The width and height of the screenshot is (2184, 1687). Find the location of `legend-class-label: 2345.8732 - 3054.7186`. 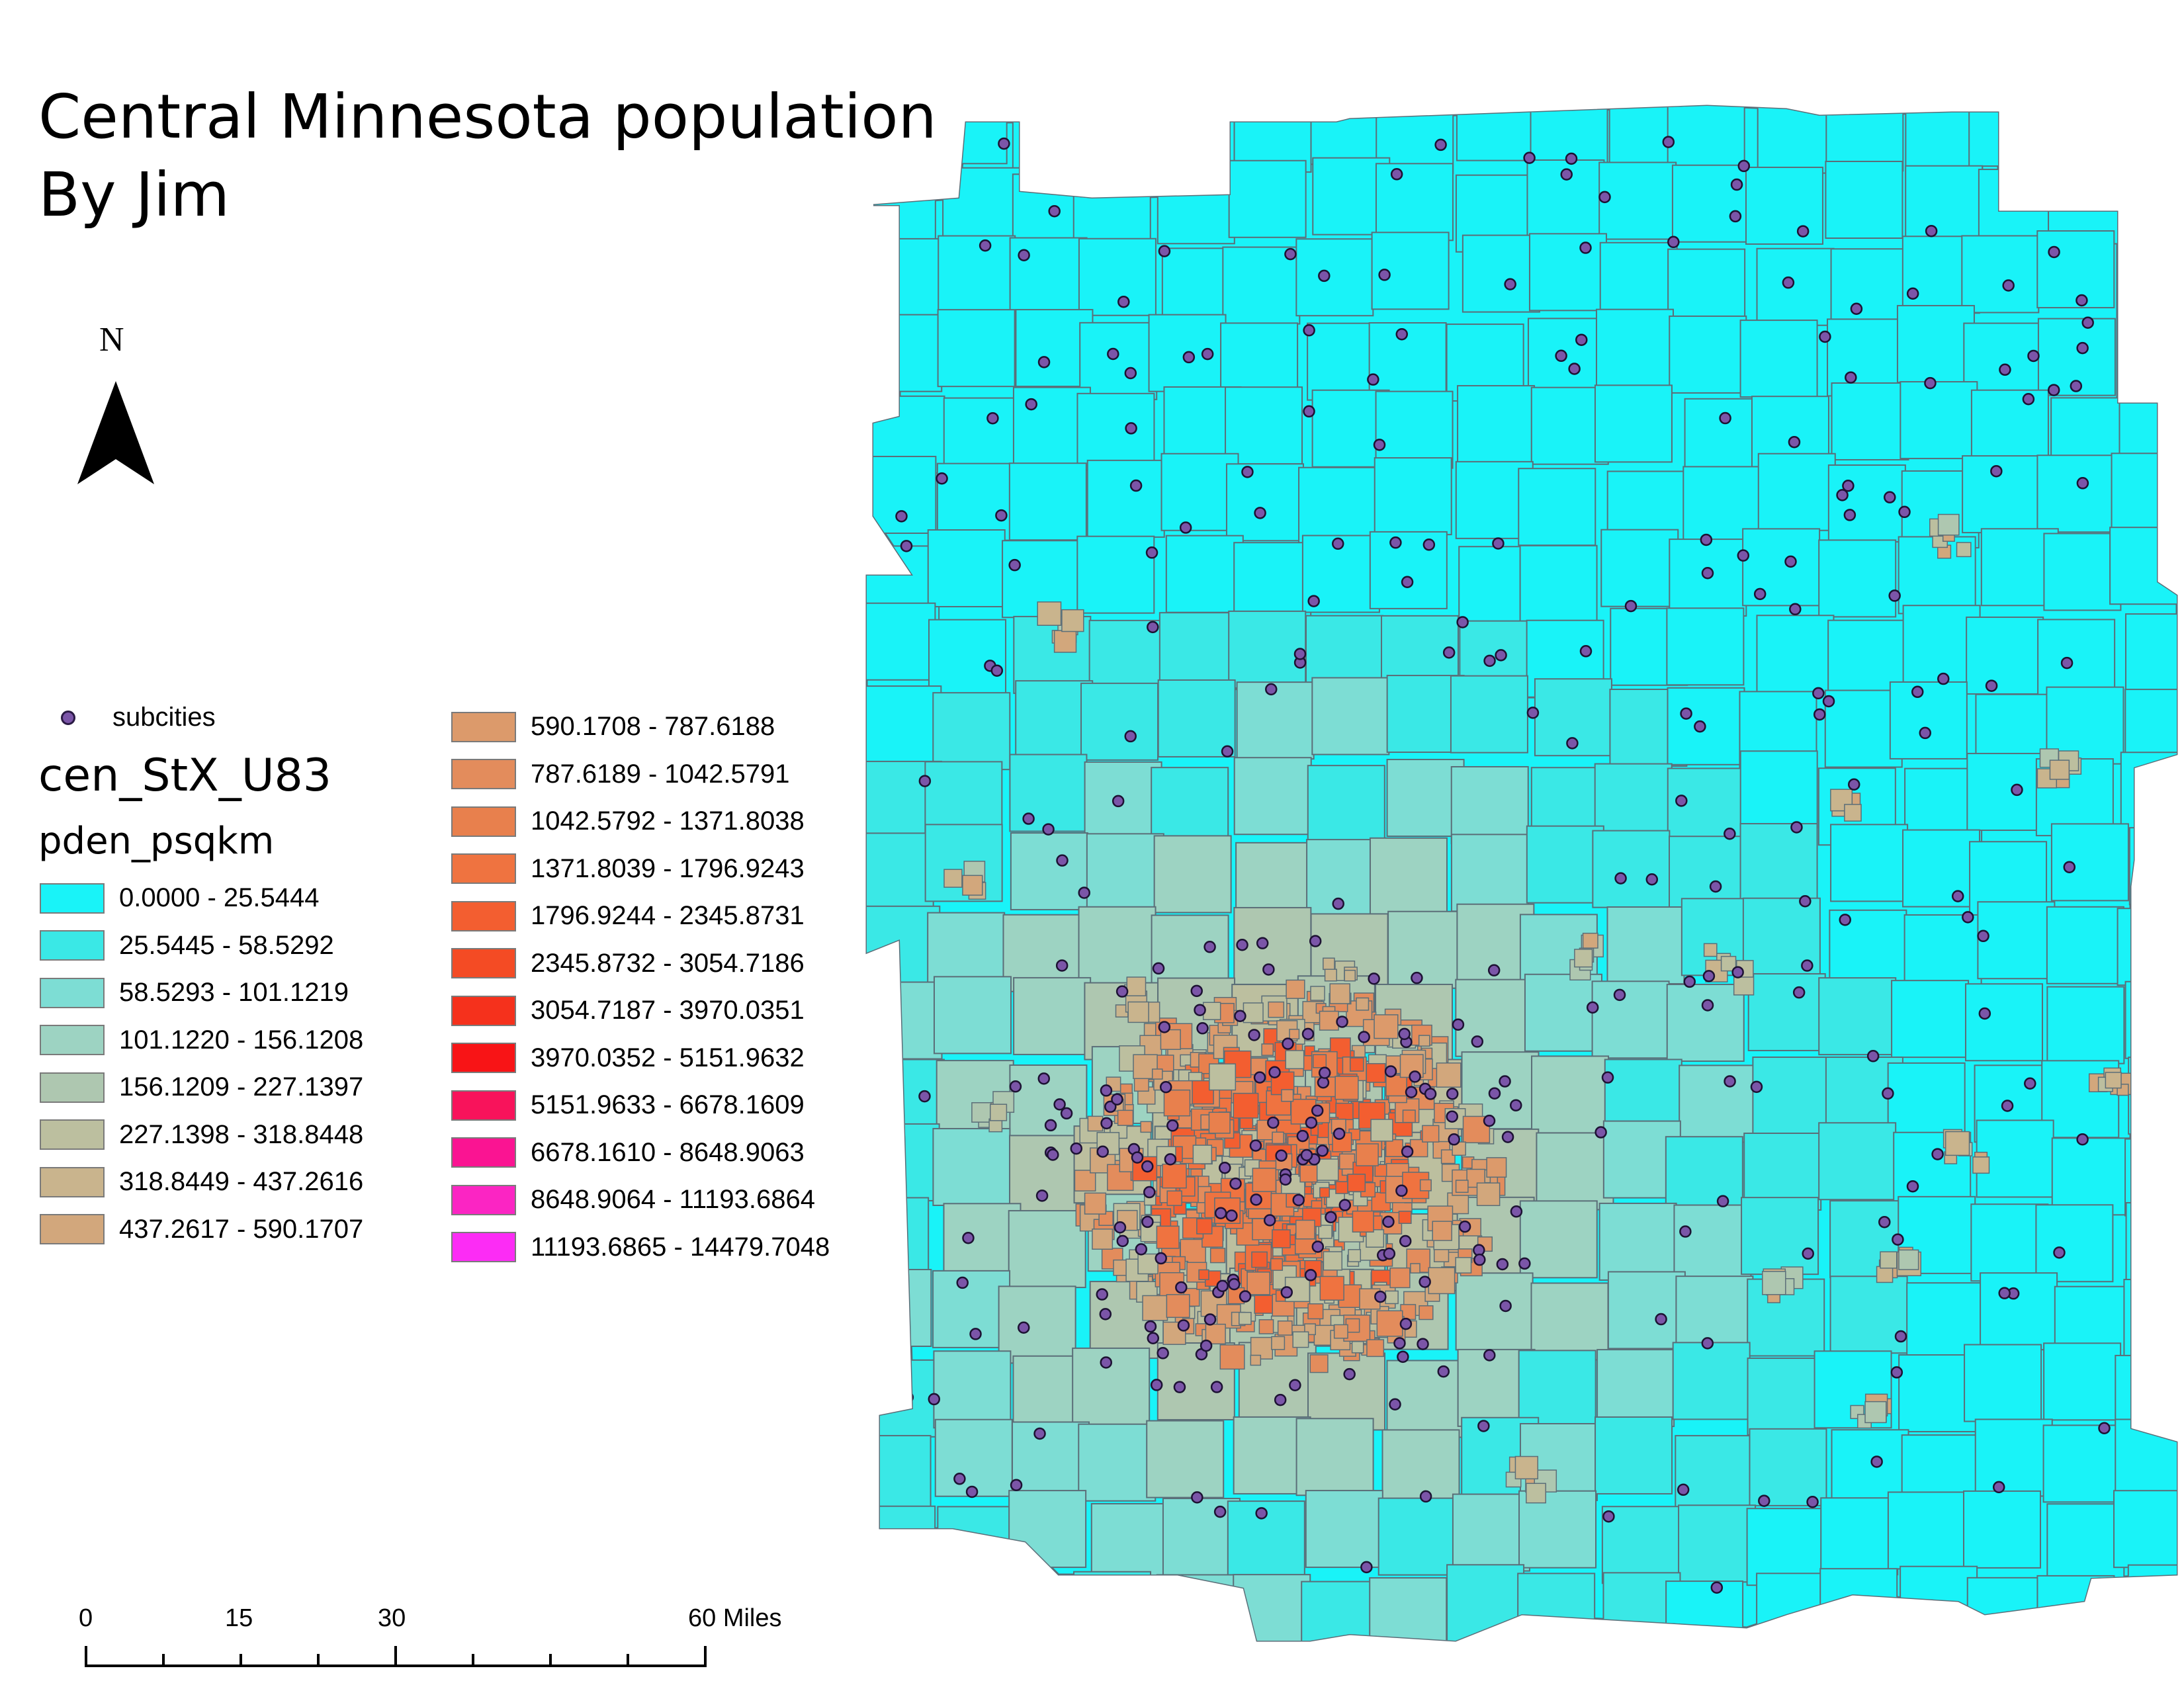

legend-class-label: 2345.8732 - 3054.7186 is located at coordinates (668, 963).